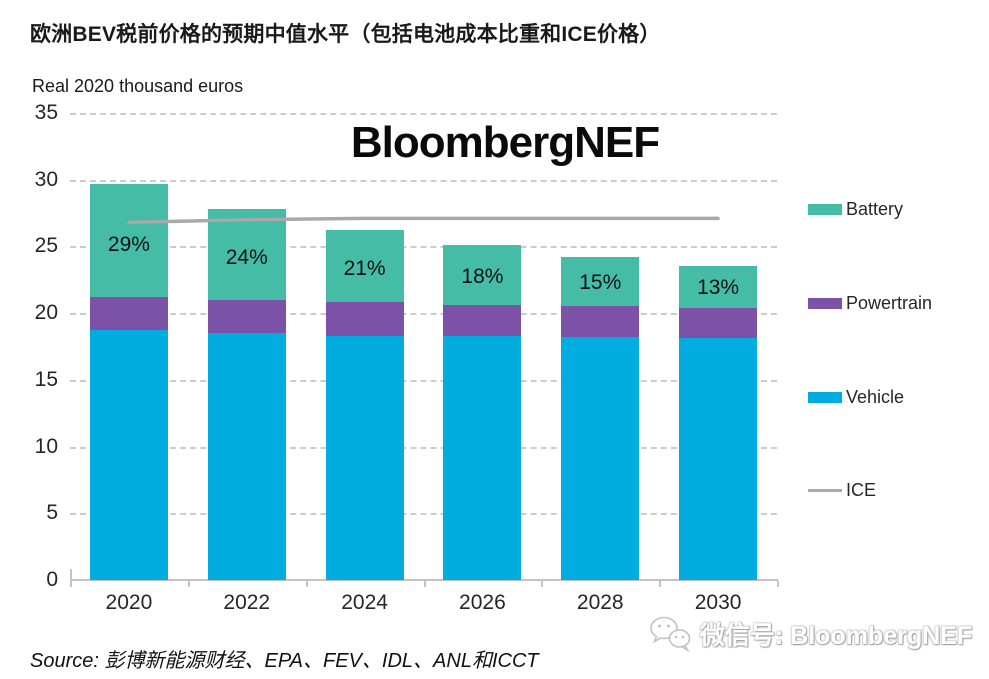 This screenshot has width=989, height=679. I want to click on x-axis-tick-label-2028: 2028, so click(600, 602).